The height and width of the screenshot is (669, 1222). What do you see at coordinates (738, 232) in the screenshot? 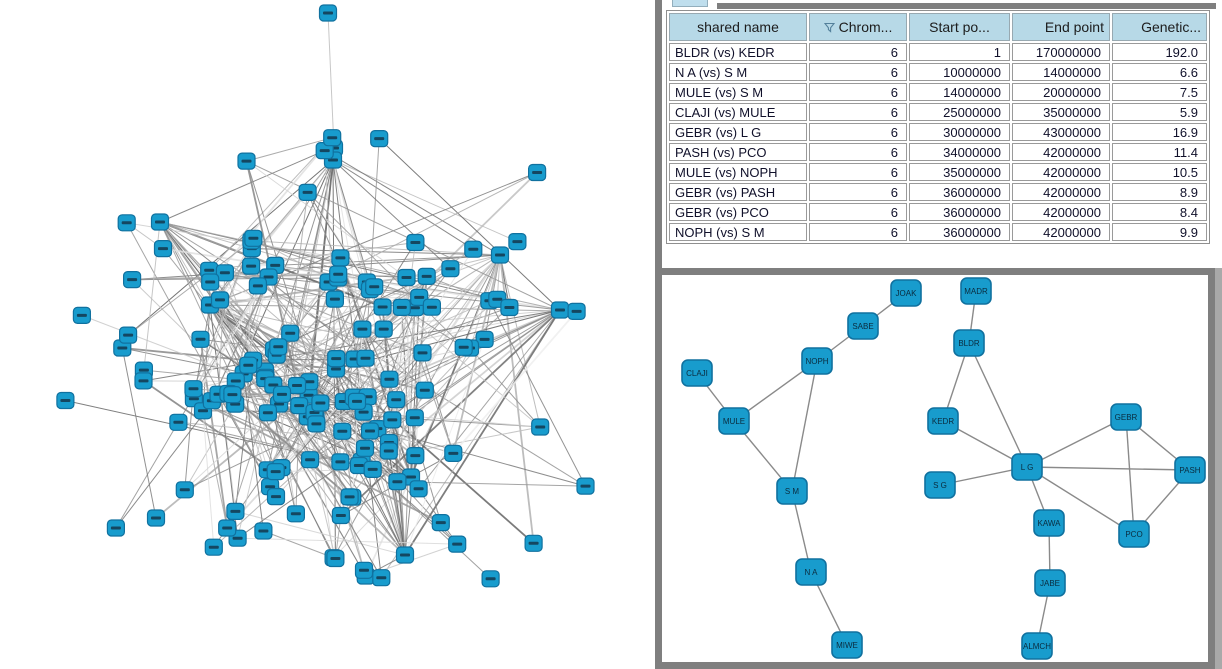
I see `cell-shared-name: NOPH (vs) S M` at bounding box center [738, 232].